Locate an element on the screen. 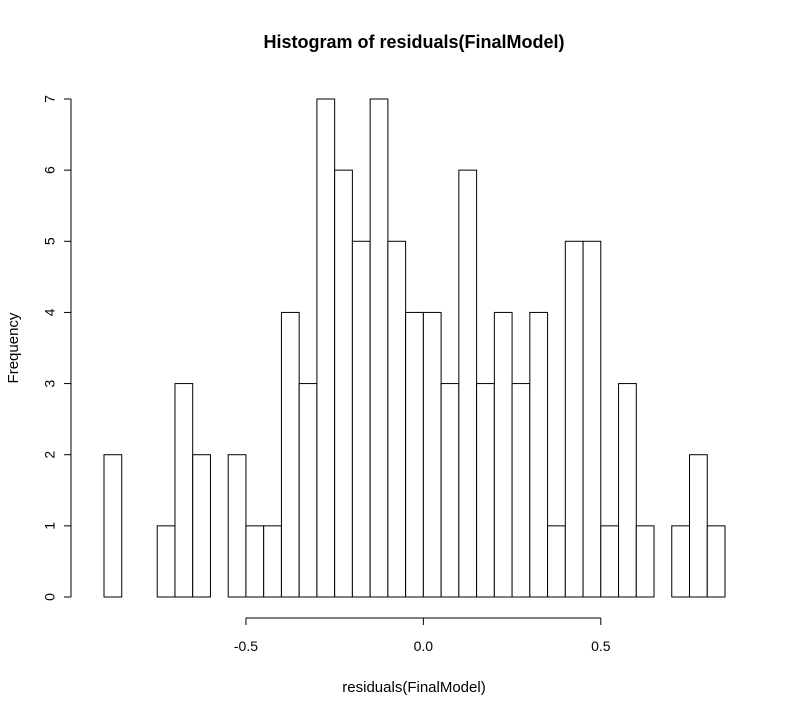  y-tick-label: 4 is located at coordinates (50, 312).